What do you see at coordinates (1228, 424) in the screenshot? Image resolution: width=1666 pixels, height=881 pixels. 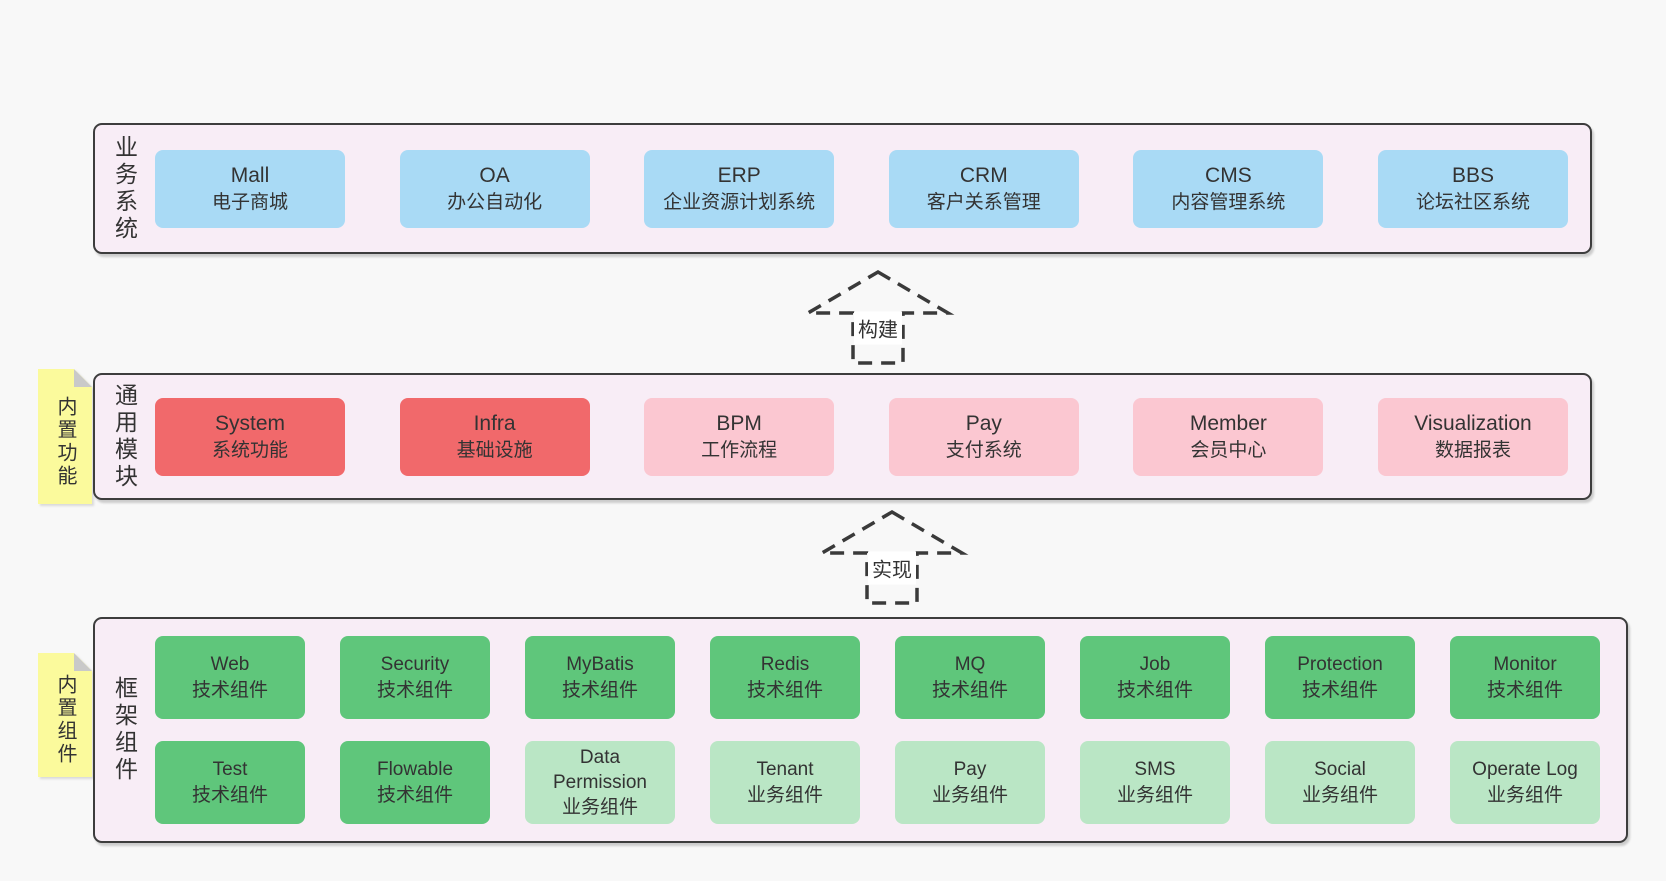 I see `box-title: Member` at bounding box center [1228, 424].